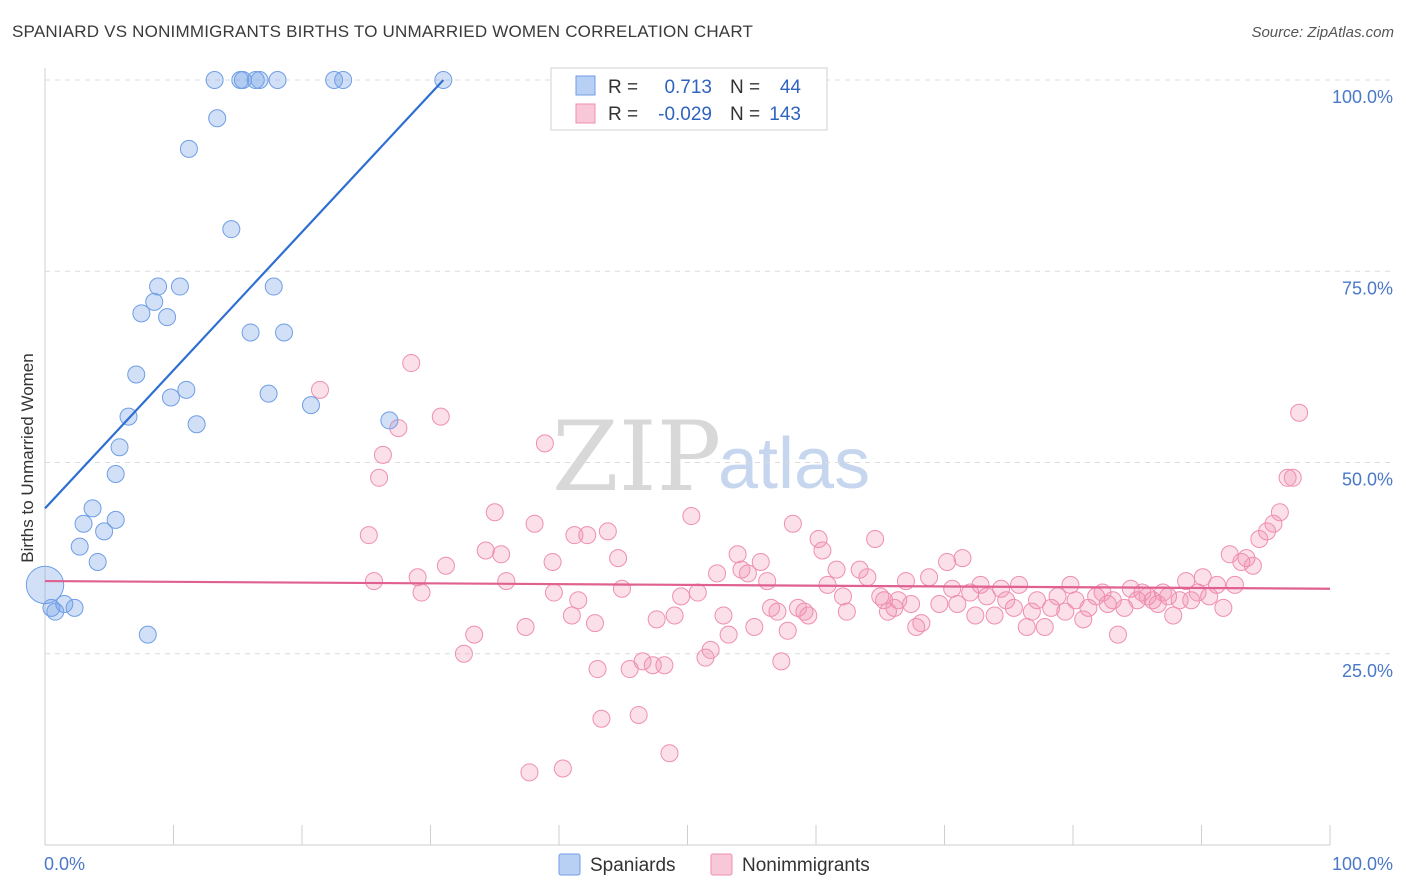 This screenshot has width=1406, height=892. I want to click on legend-n-label-2: N =, so click(745, 114).